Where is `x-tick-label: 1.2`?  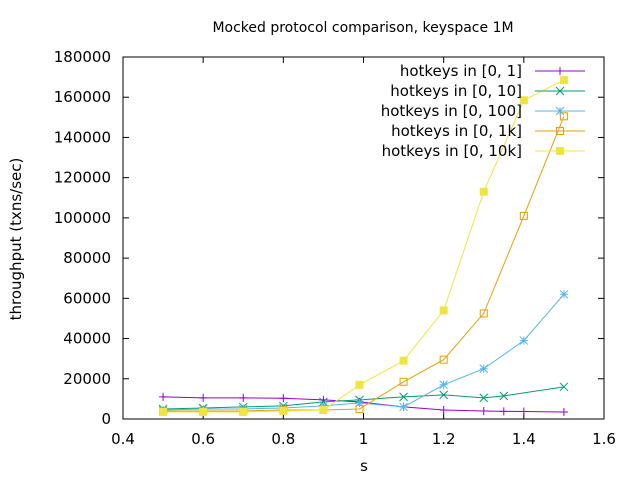
x-tick-label: 1.2 is located at coordinates (444, 439).